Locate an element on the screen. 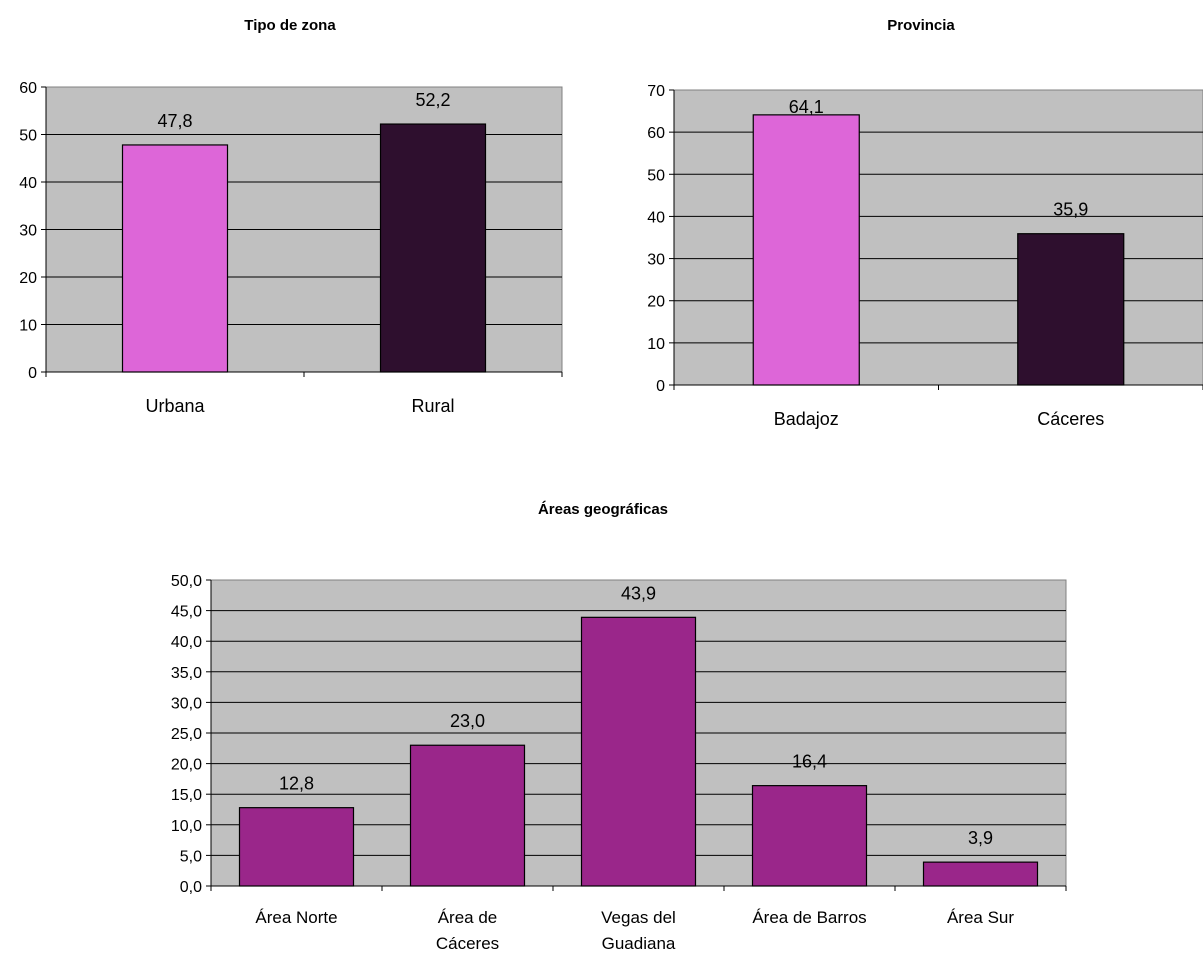  y-tick-label: 5,0 is located at coordinates (191, 856).